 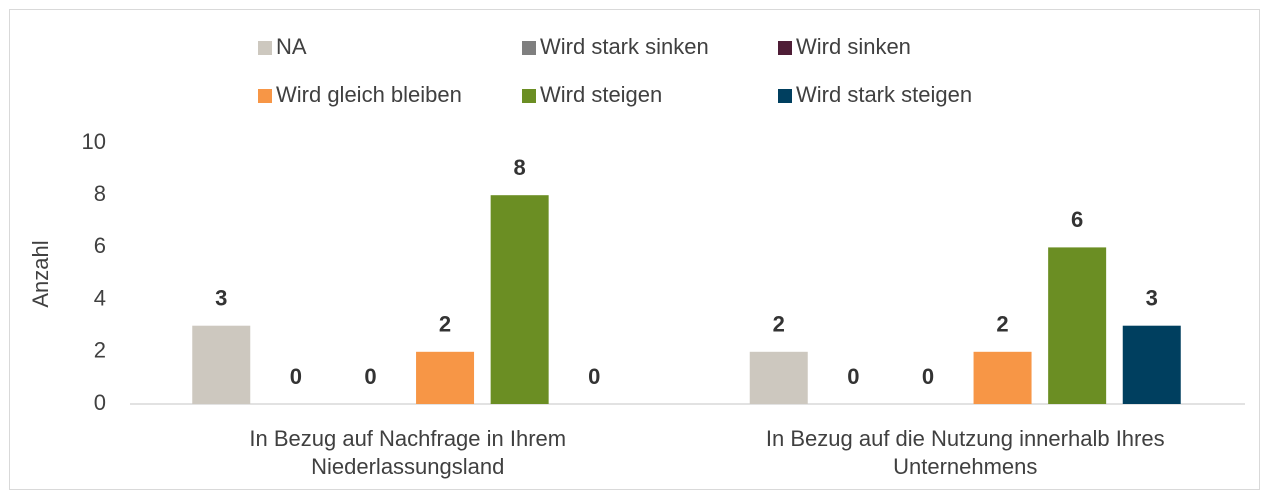 I want to click on y-tick-label: 2, so click(x=100, y=350).